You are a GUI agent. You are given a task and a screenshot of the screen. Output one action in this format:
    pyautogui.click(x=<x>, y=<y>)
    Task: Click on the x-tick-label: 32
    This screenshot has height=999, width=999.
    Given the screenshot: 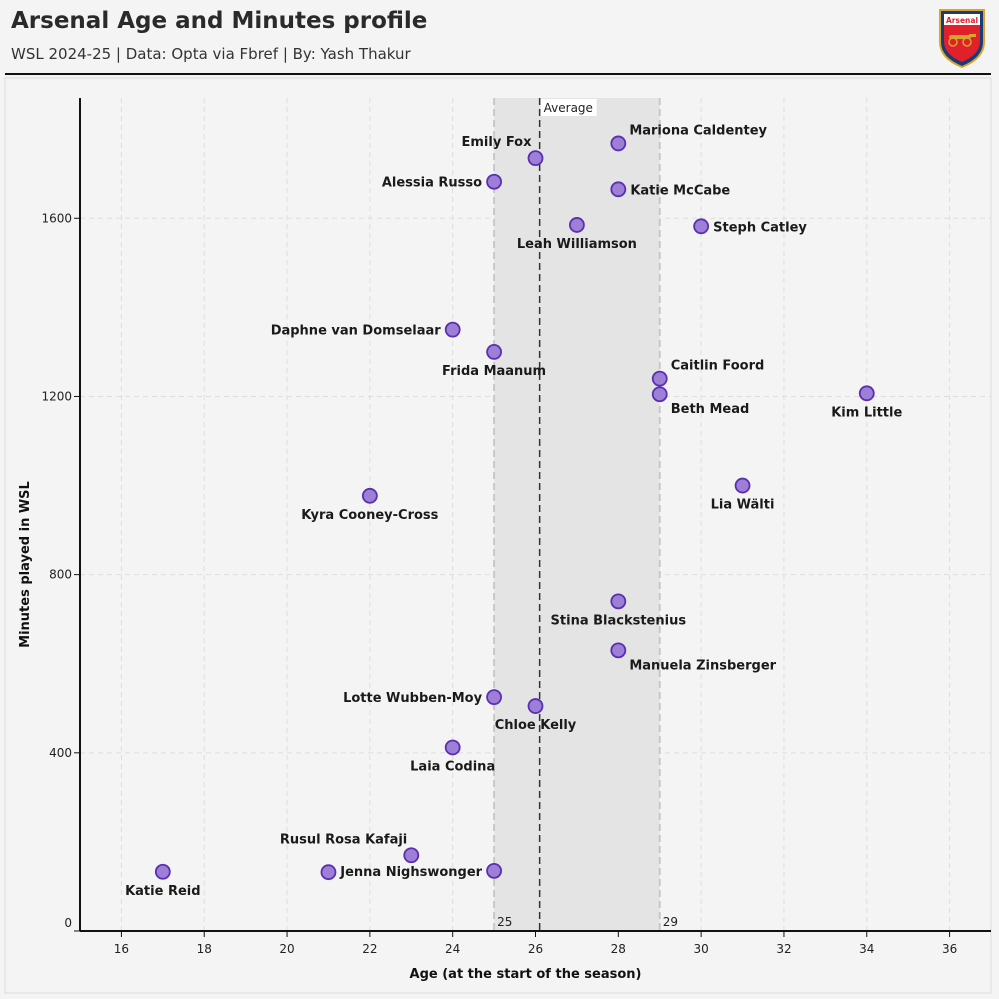 What is the action you would take?
    pyautogui.click(x=783, y=949)
    